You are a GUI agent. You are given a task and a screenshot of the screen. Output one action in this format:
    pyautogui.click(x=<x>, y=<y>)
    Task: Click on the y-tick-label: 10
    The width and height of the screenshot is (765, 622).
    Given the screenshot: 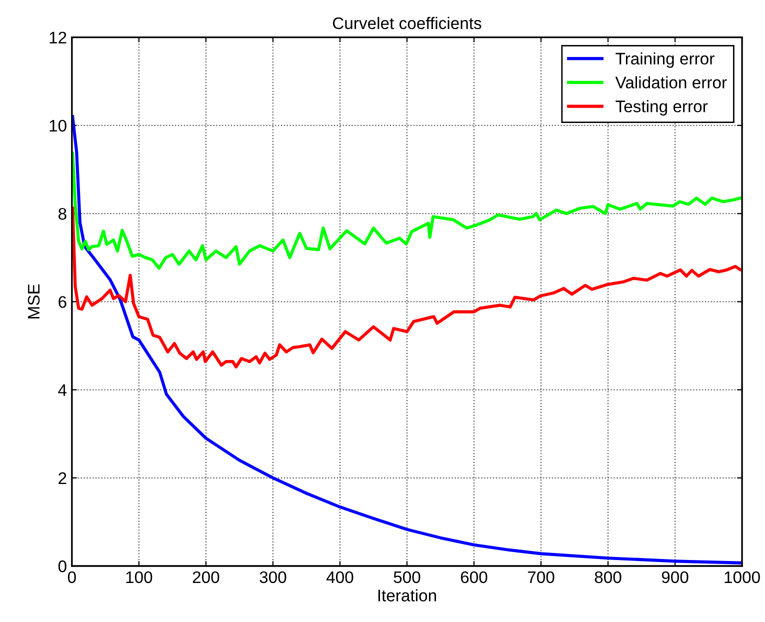 What is the action you would take?
    pyautogui.click(x=58, y=126)
    